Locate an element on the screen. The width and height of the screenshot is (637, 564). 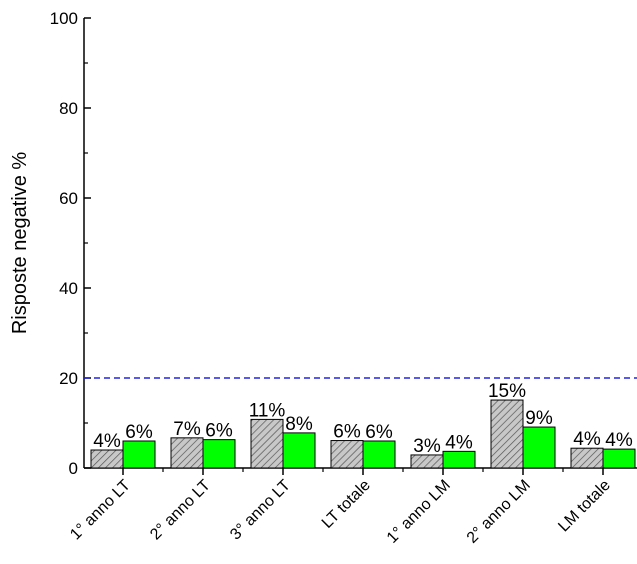
x-category-label: 1° anno LT is located at coordinates (100, 510).